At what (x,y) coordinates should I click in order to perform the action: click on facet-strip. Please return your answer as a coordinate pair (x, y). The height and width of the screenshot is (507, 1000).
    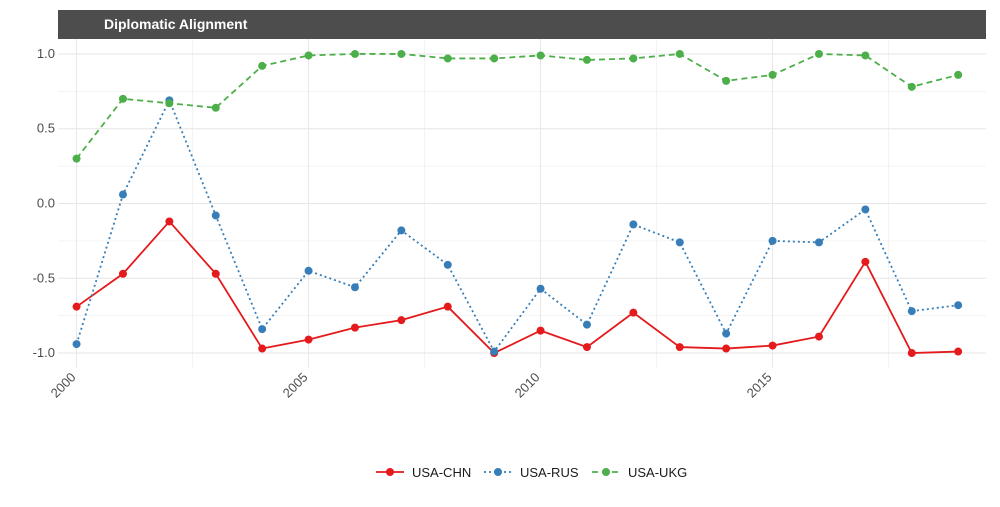
    Looking at the image, I should click on (522, 24).